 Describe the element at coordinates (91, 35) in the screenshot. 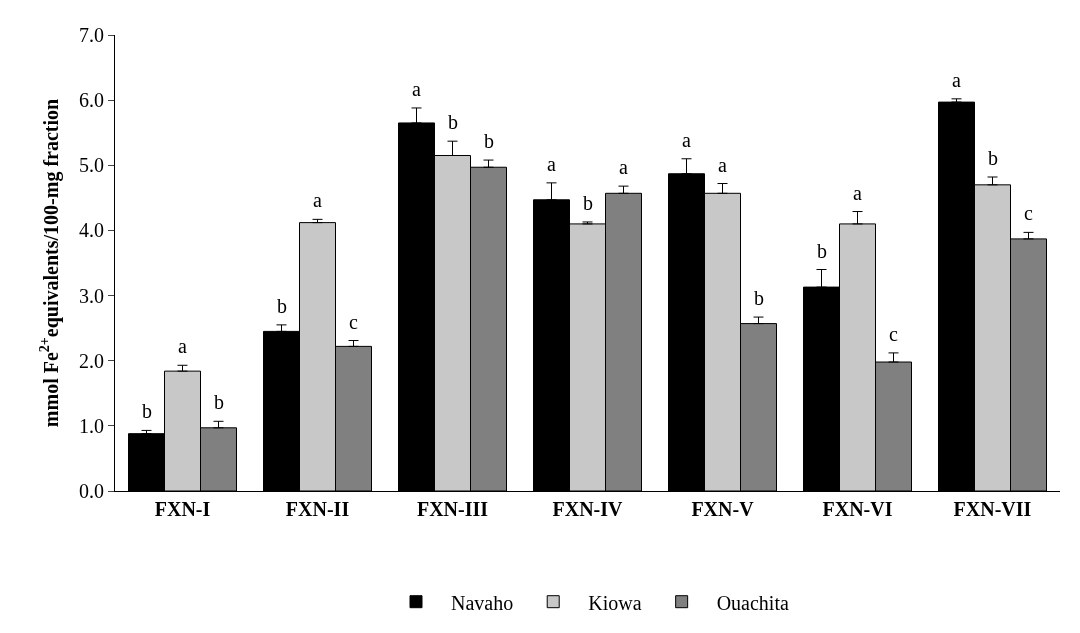

I see `y-tick-label: 7.0` at that location.